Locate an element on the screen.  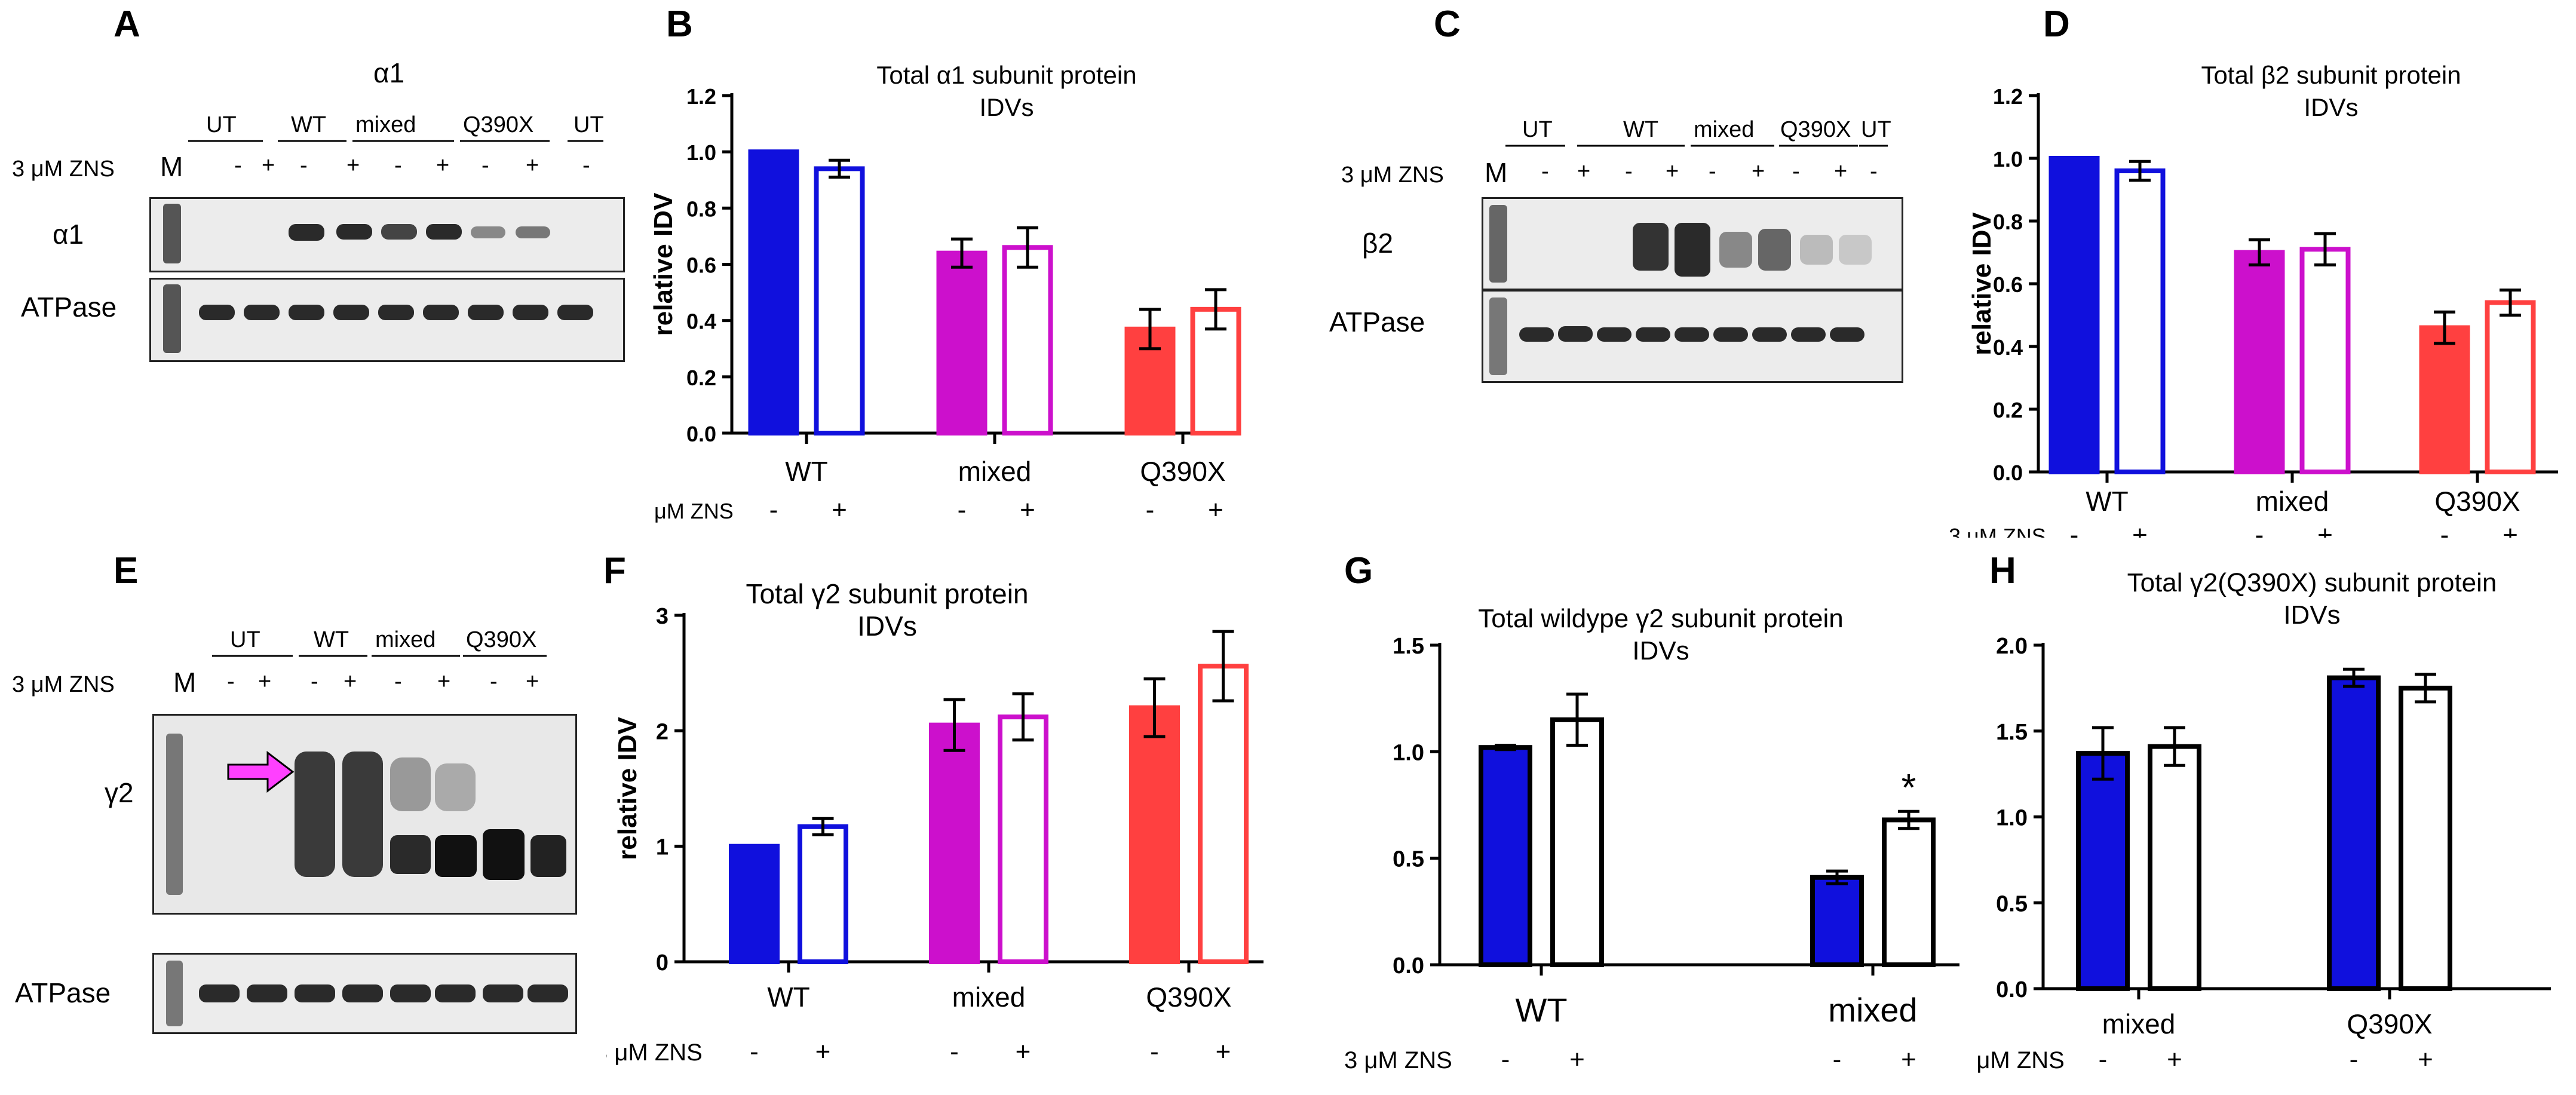
y-axis-label: relative IDV is located at coordinates (1982, 283).